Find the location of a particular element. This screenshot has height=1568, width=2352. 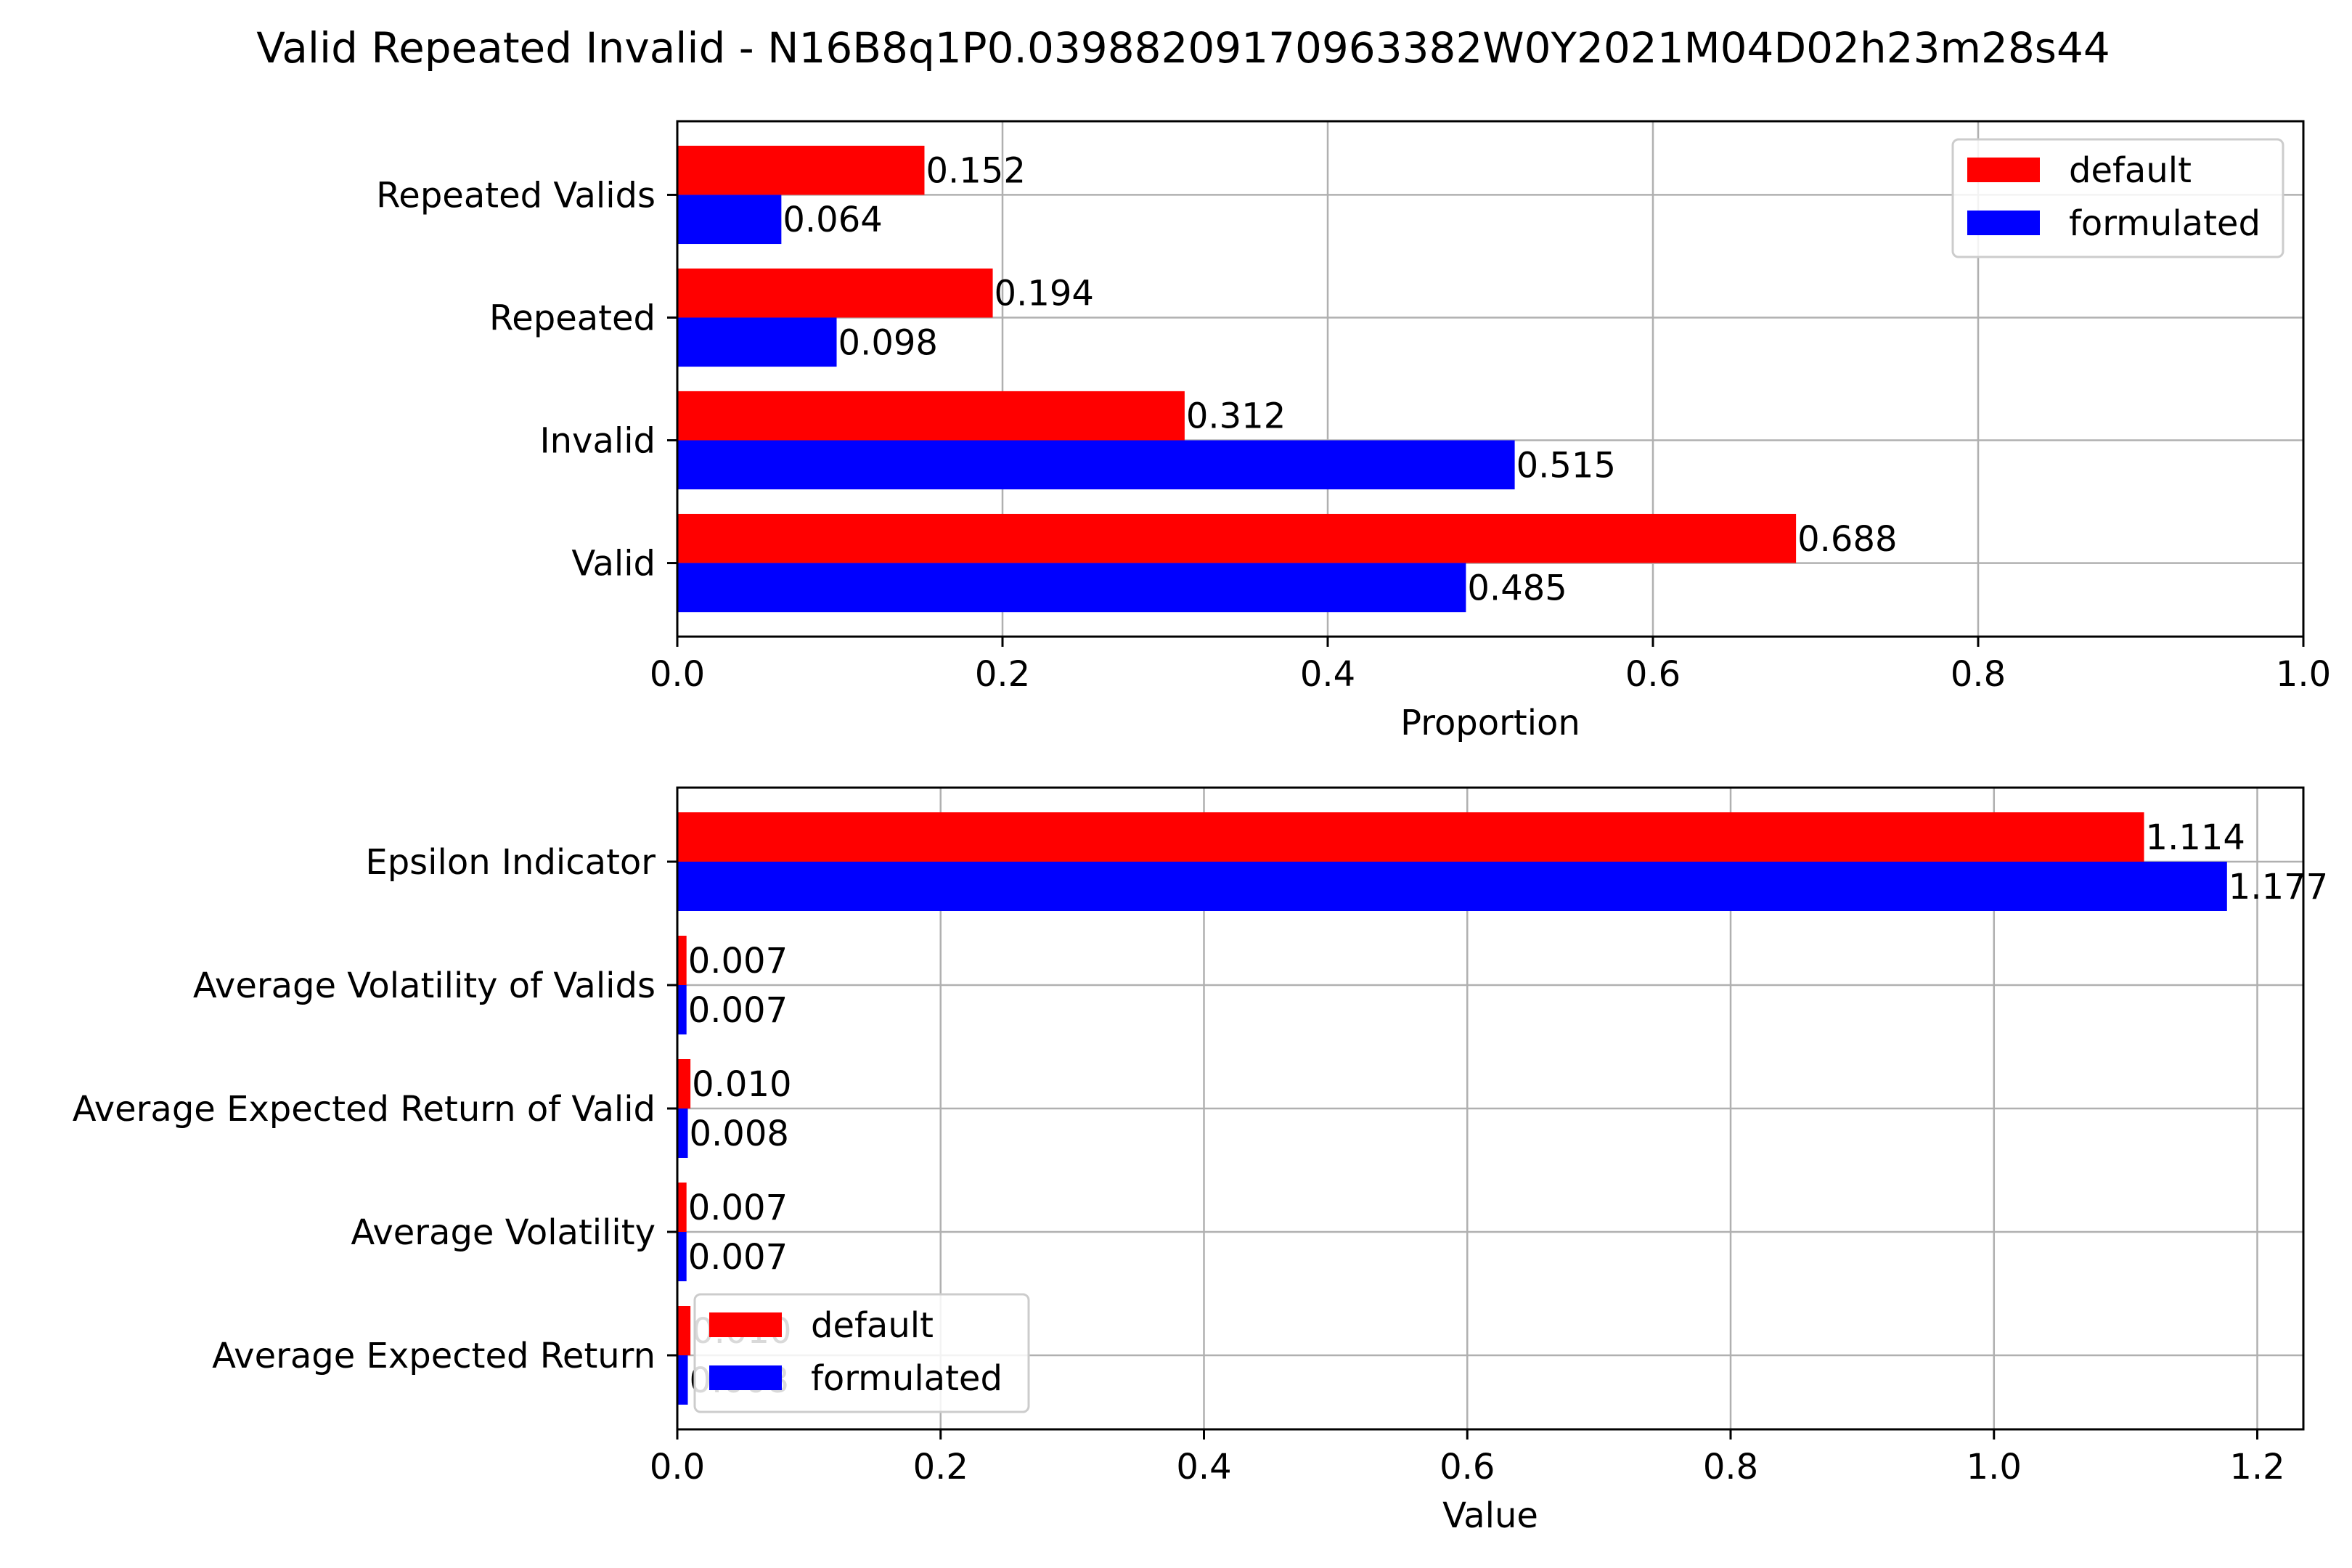

data-label: 0.064 is located at coordinates (832, 220).